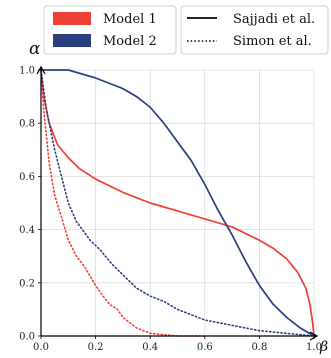  I want to click on x-tick-label: 0.6, so click(205, 347).